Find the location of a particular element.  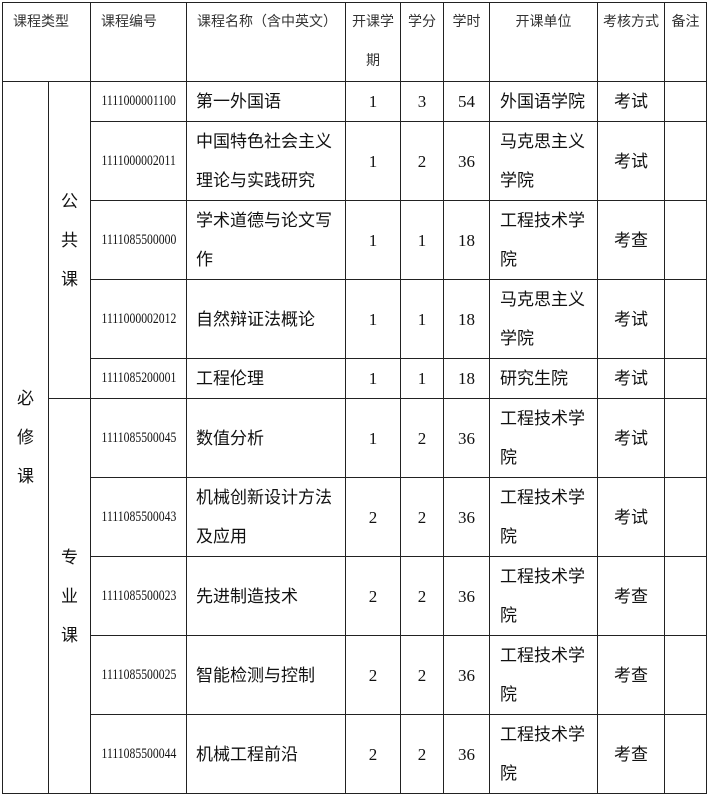

course-name: 自然辩证法概论 is located at coordinates (266, 319).